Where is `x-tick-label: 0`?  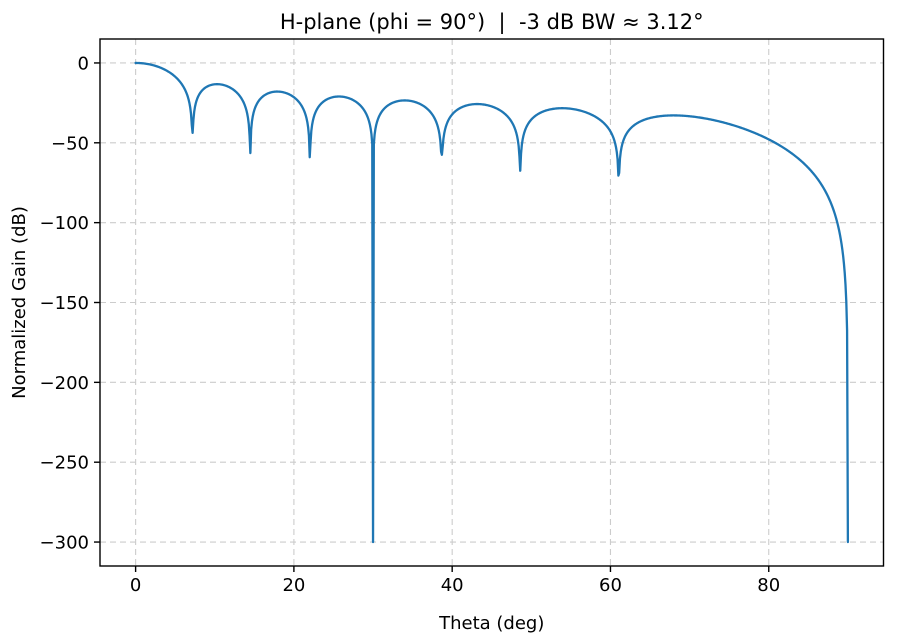
x-tick-label: 0 is located at coordinates (135, 585).